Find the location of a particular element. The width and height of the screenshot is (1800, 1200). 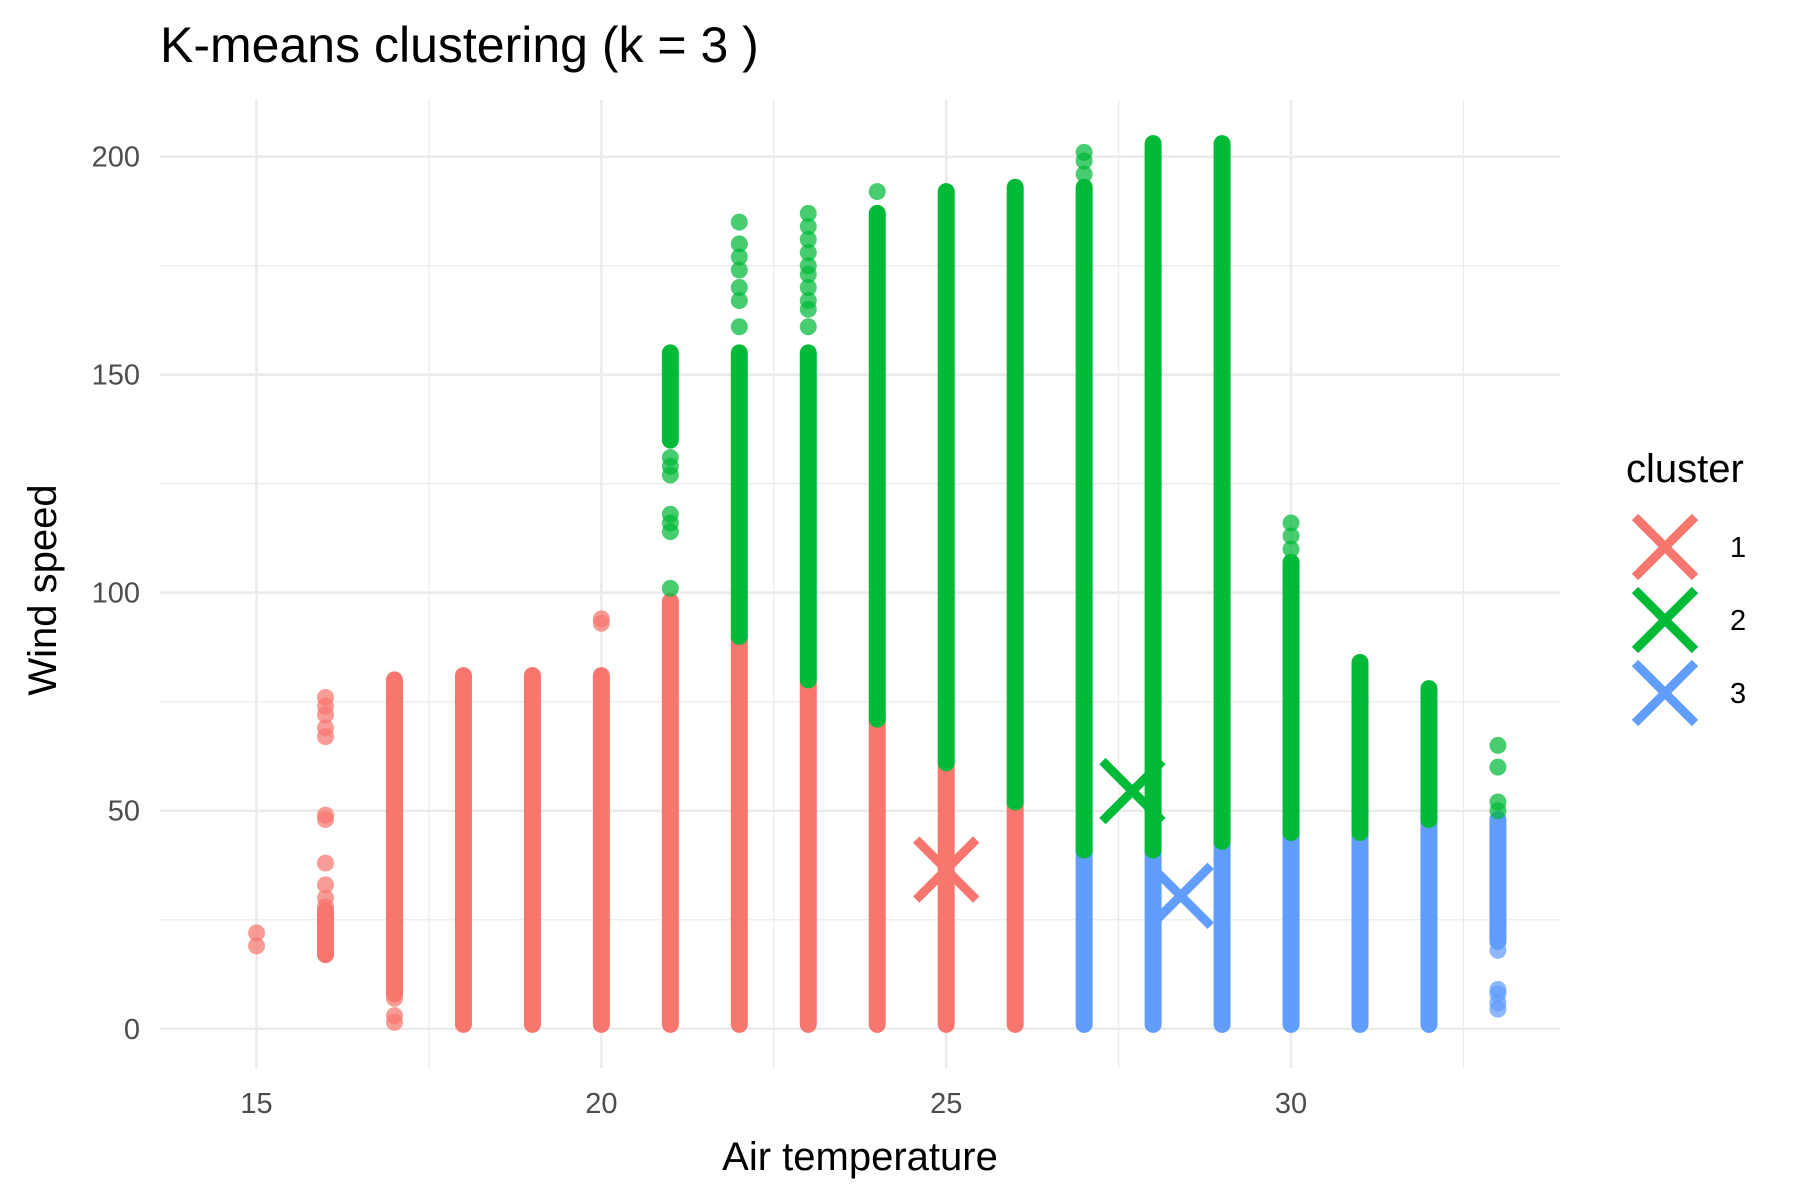

legend-items: 1 2 3 is located at coordinates (1688, 620).